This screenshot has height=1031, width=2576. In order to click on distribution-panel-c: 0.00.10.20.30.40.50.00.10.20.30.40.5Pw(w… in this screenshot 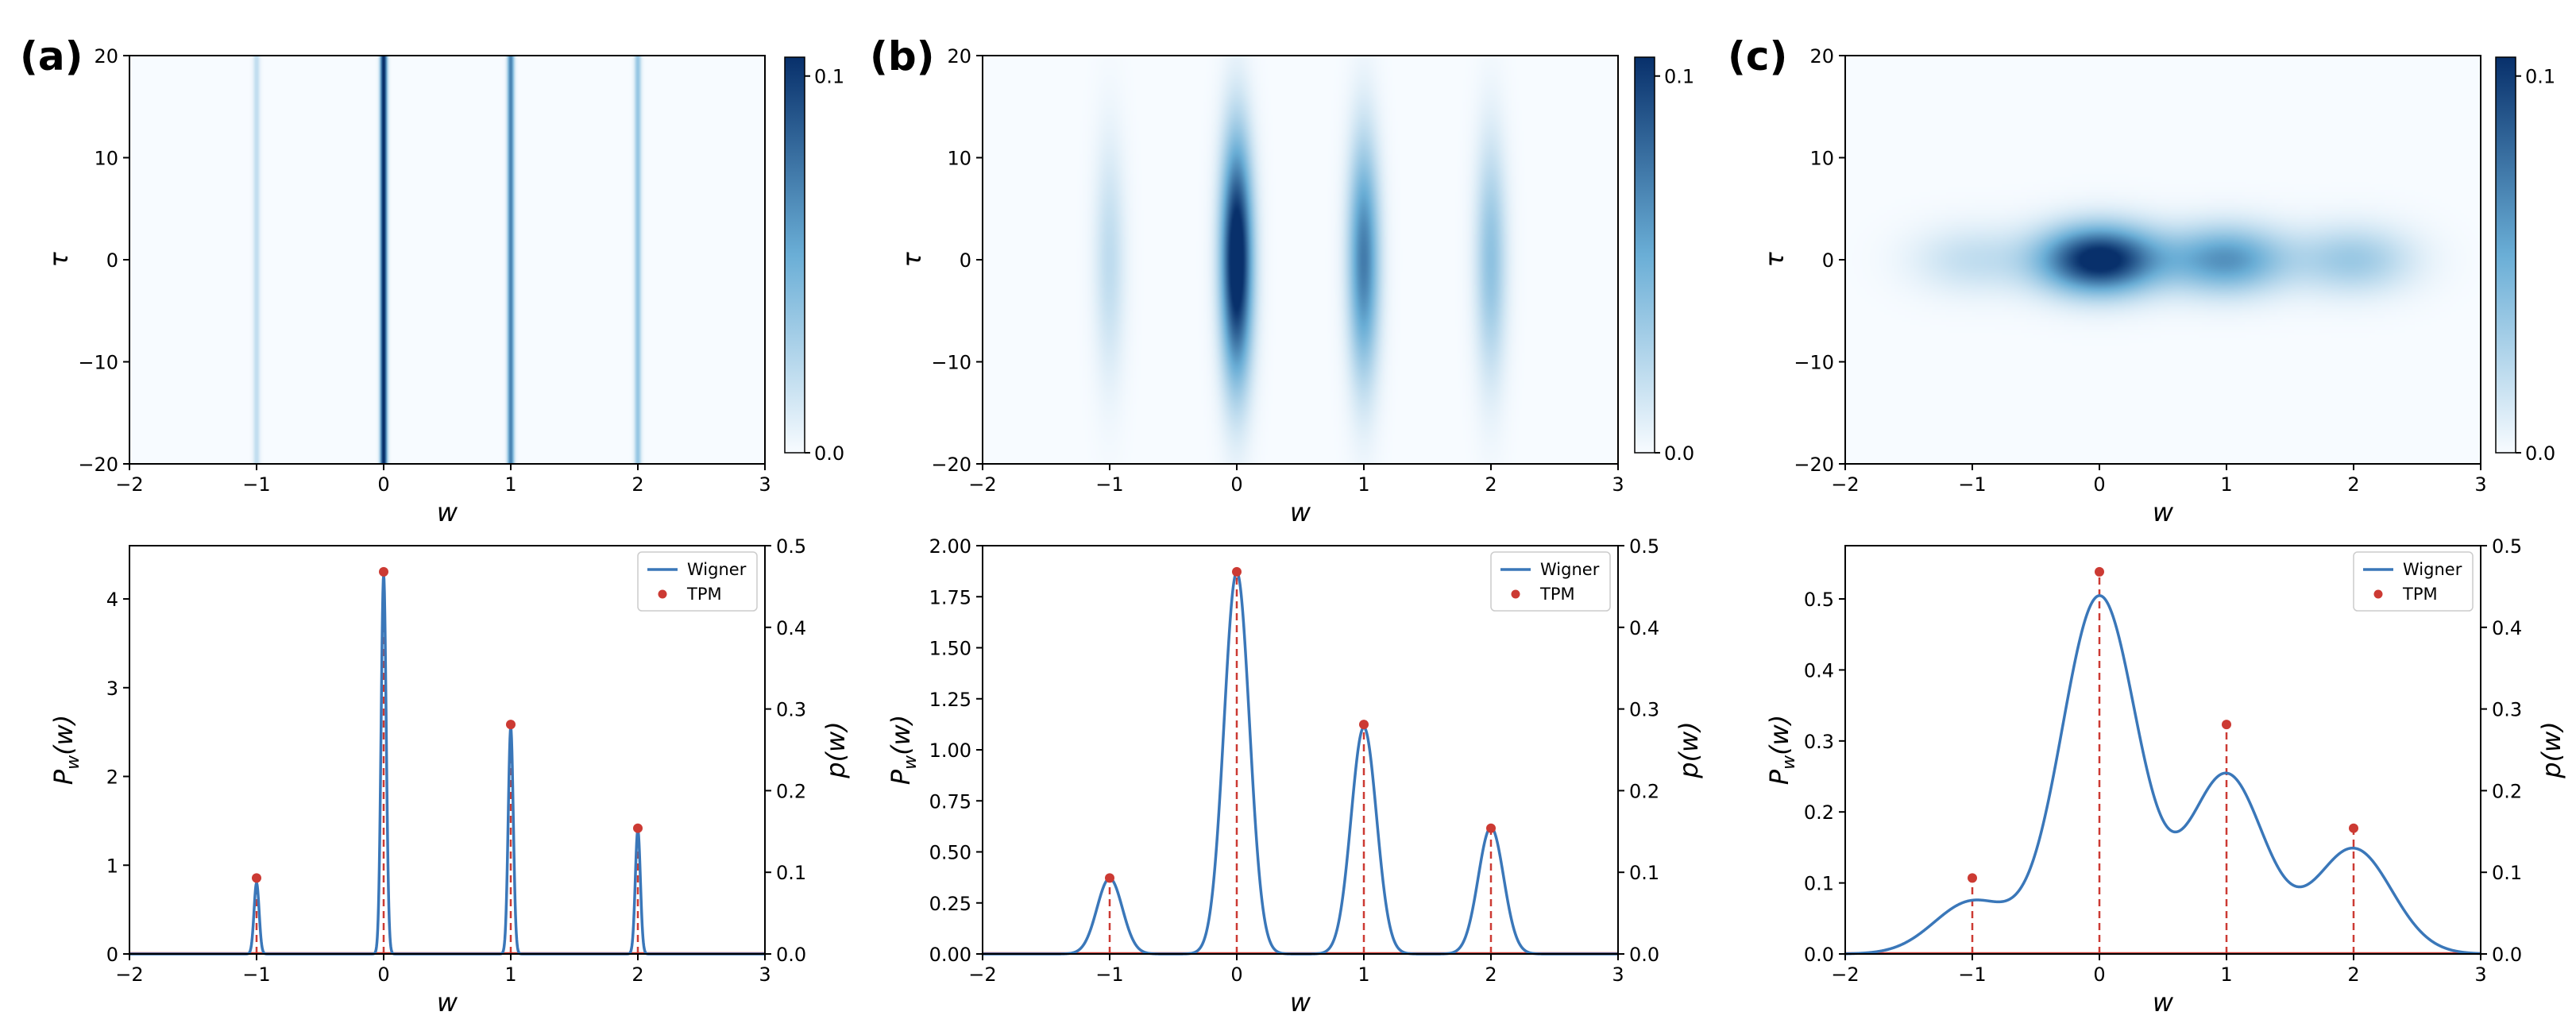, I will do `click(2165, 776)`.